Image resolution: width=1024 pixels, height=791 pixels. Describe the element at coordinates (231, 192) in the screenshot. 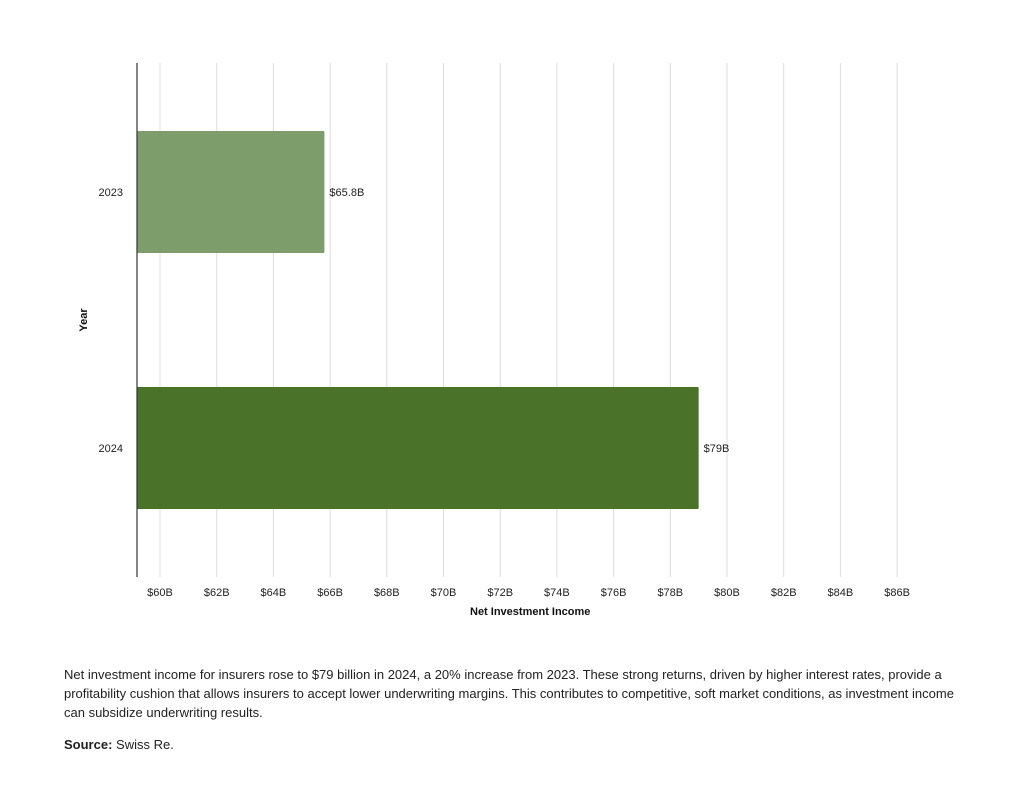

I see `bar-2023` at that location.